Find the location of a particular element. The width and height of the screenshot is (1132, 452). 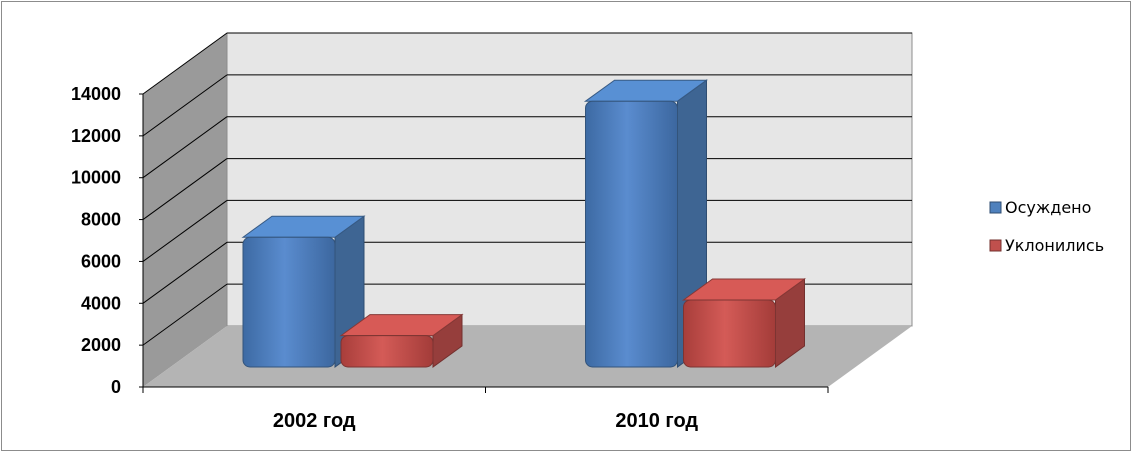

y-axis: 0 2000 4000 6000 8000 10000 12000 14000 is located at coordinates (107, 240).